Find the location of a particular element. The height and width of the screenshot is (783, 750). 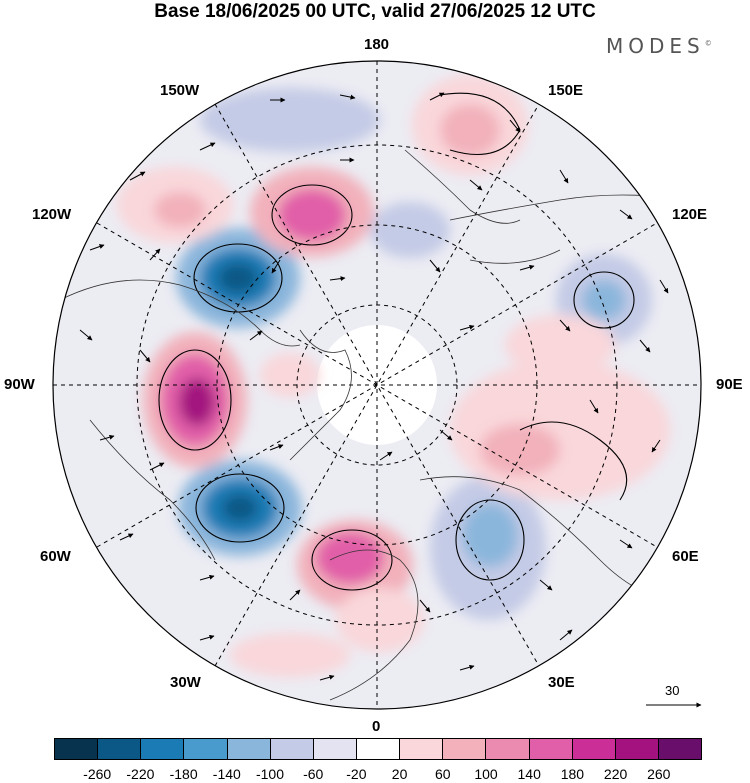

lon-label-150e: 150E is located at coordinates (566, 90).